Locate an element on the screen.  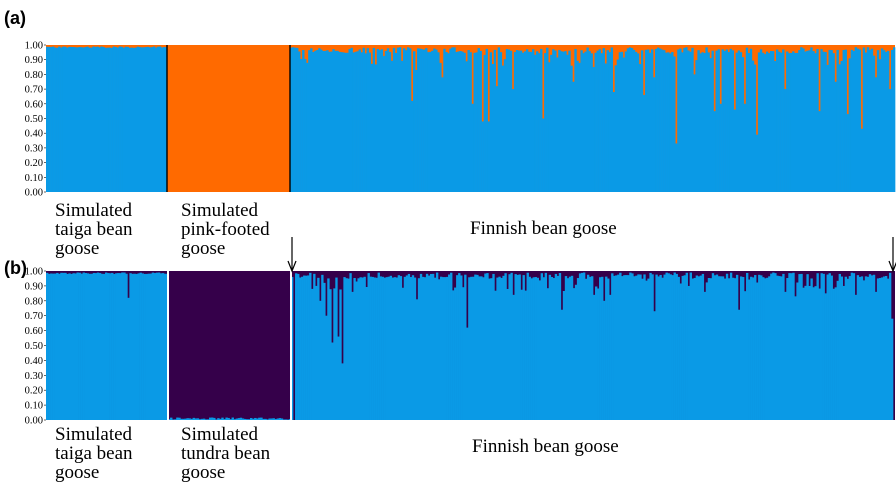
panel-b-tundra-line2: tundra bean is located at coordinates (226, 453).